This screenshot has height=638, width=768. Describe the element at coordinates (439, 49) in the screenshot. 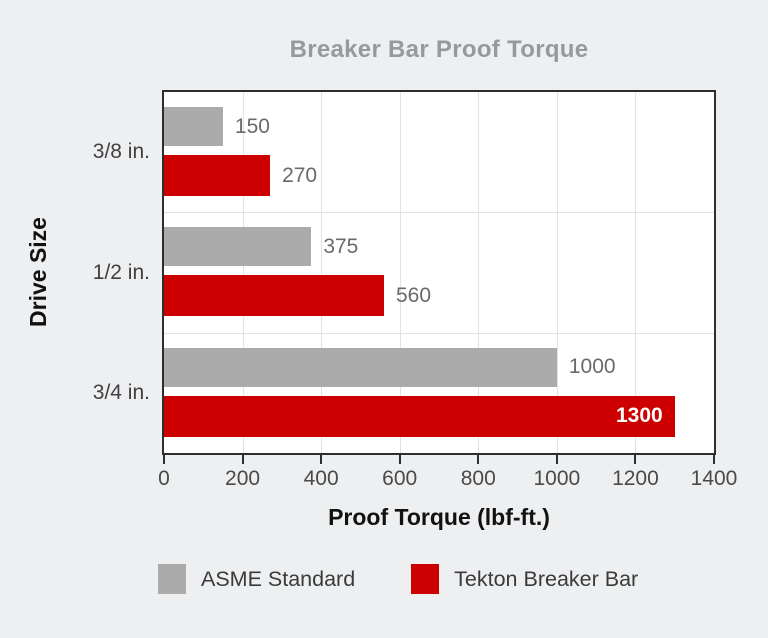

I see `chart-title: Breaker Bar Proof Torque` at that location.